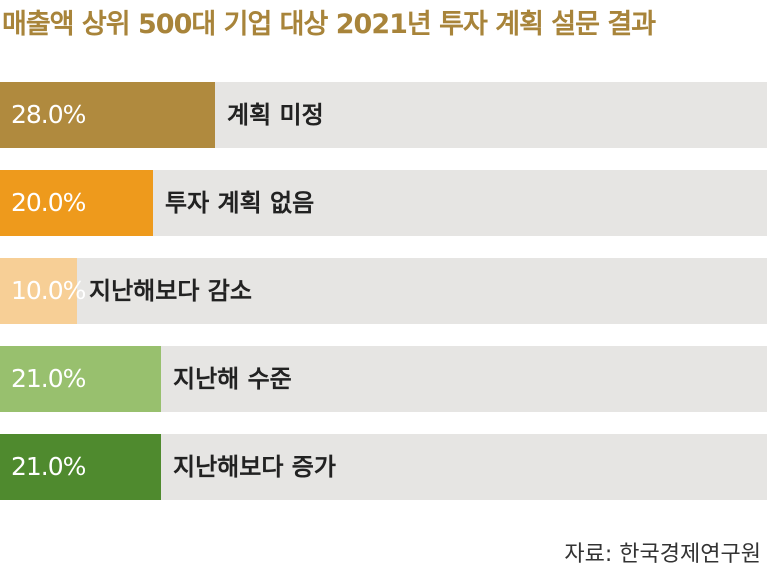 The width and height of the screenshot is (767, 568). I want to click on bar-track: 20.0% 투자 계획 없음, so click(383, 203).